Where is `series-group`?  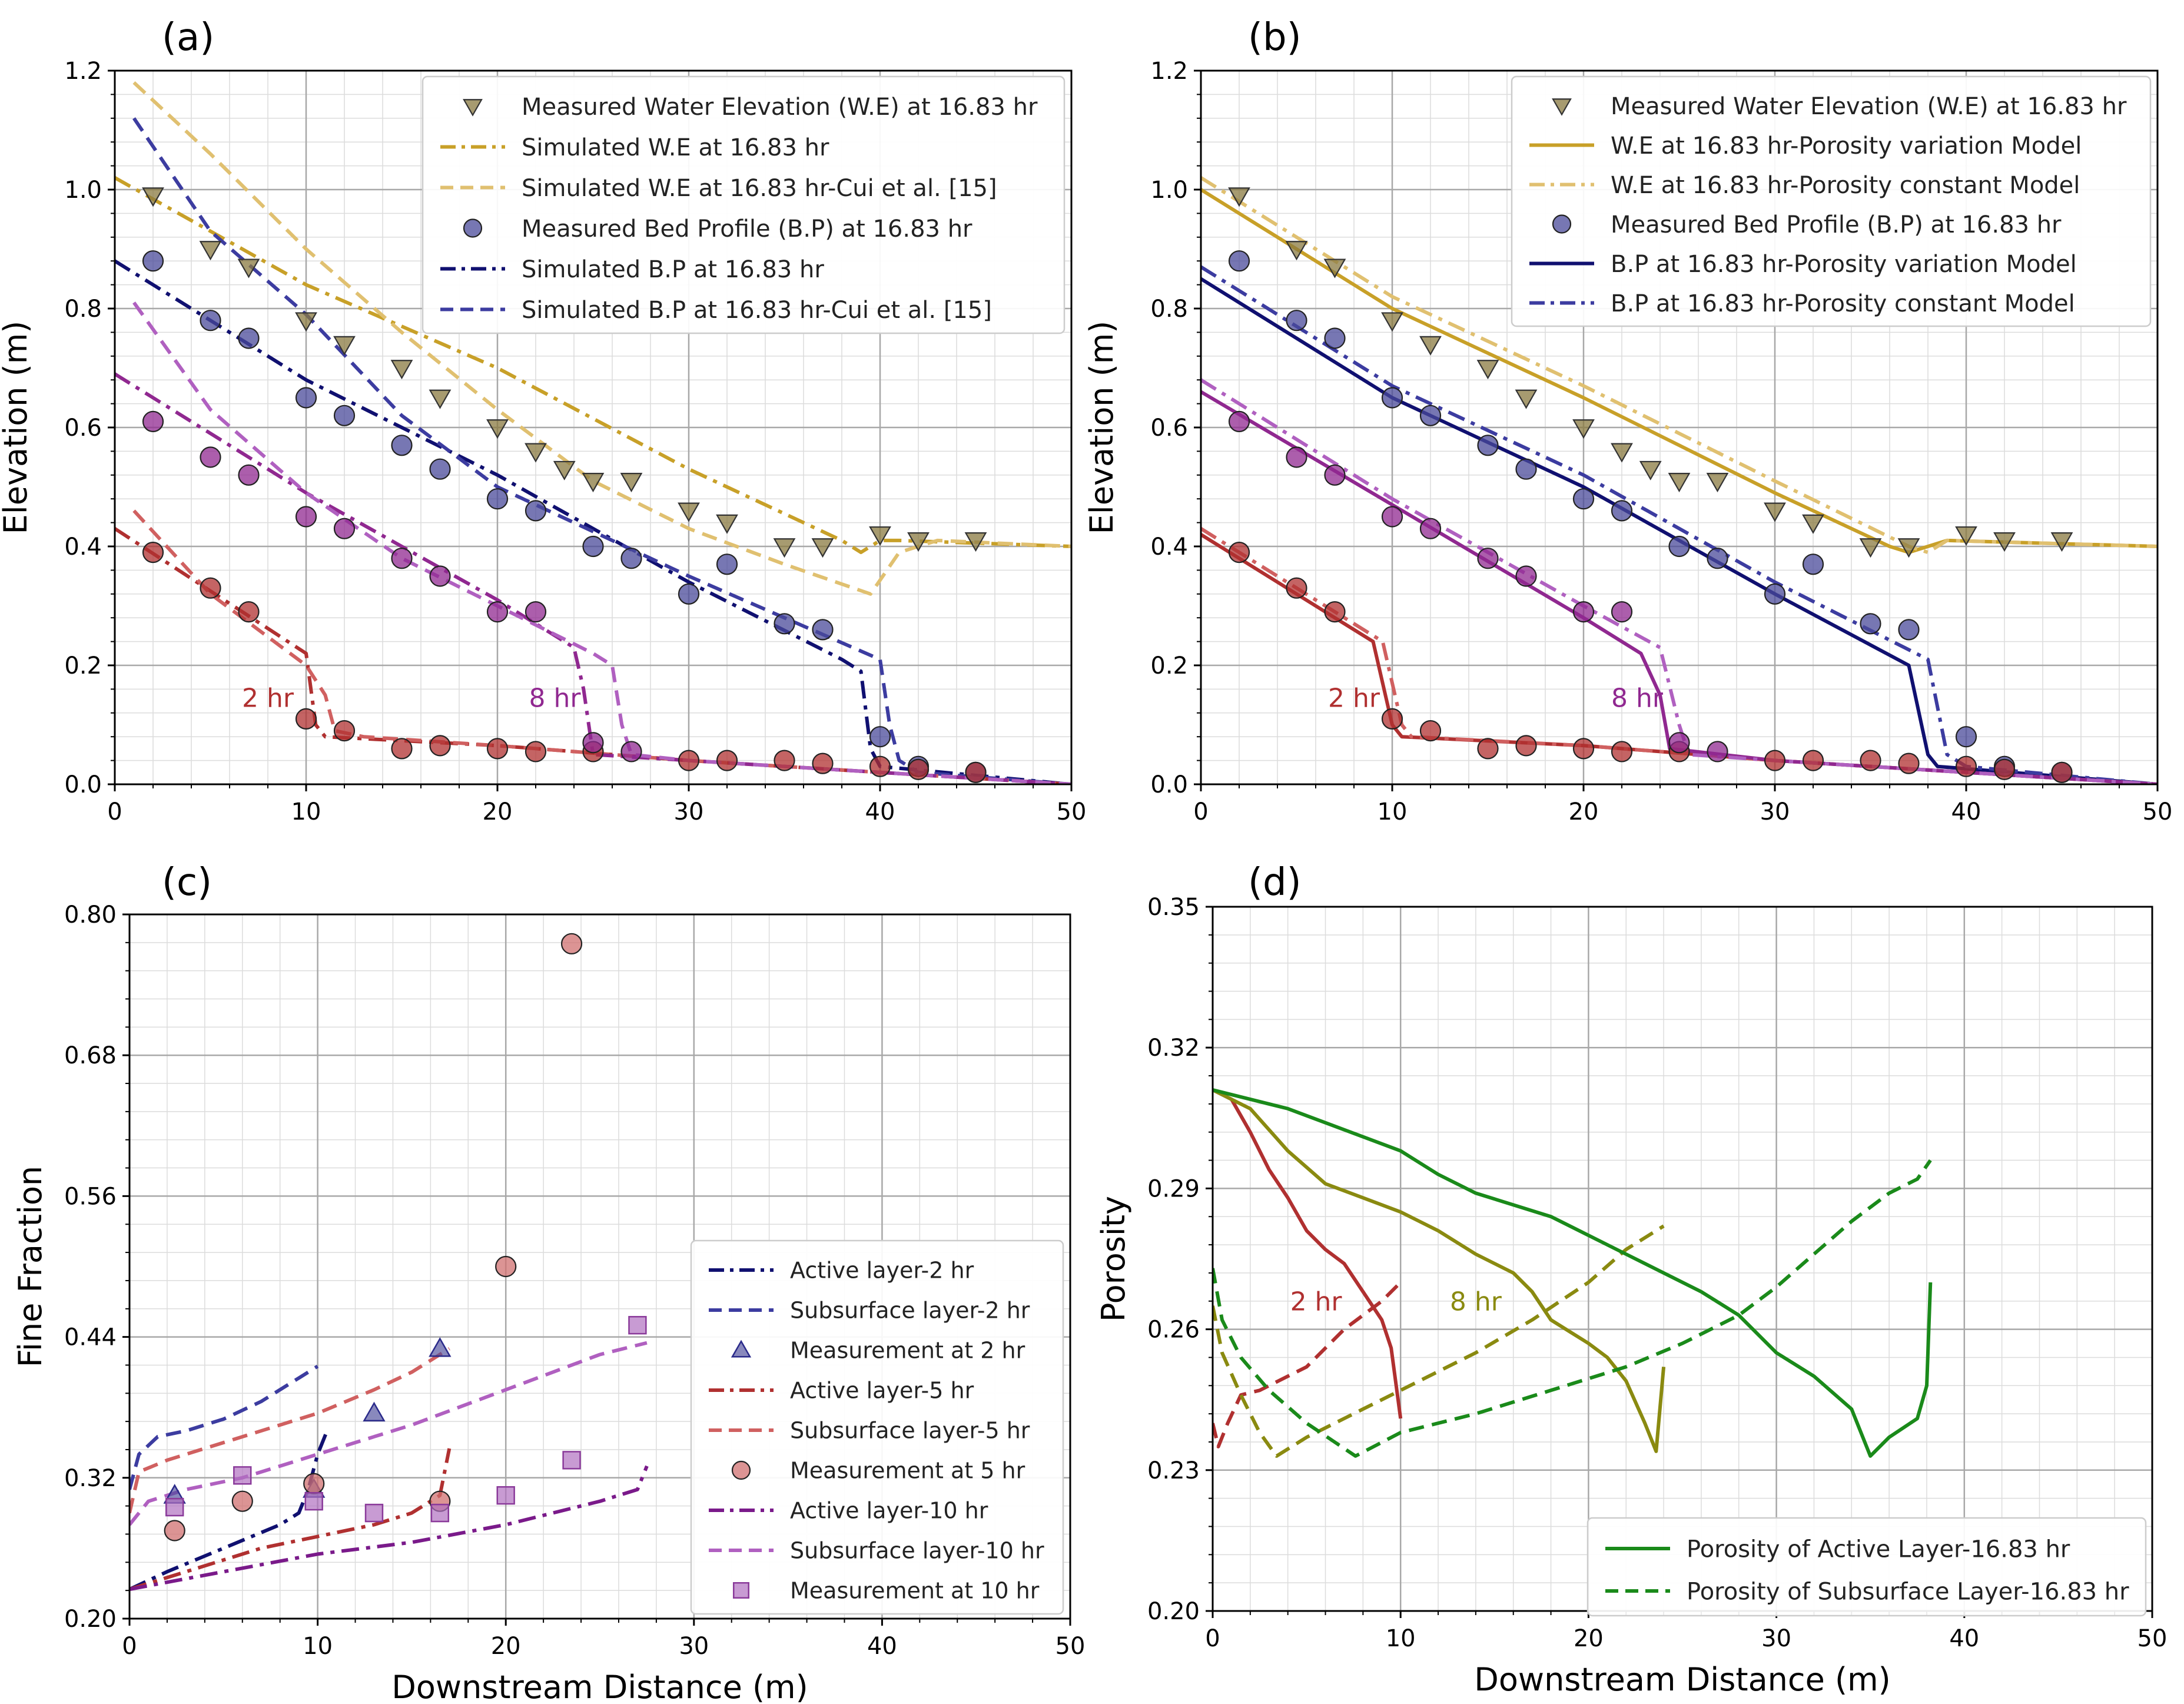
series-group is located at coordinates (1573, 1273).